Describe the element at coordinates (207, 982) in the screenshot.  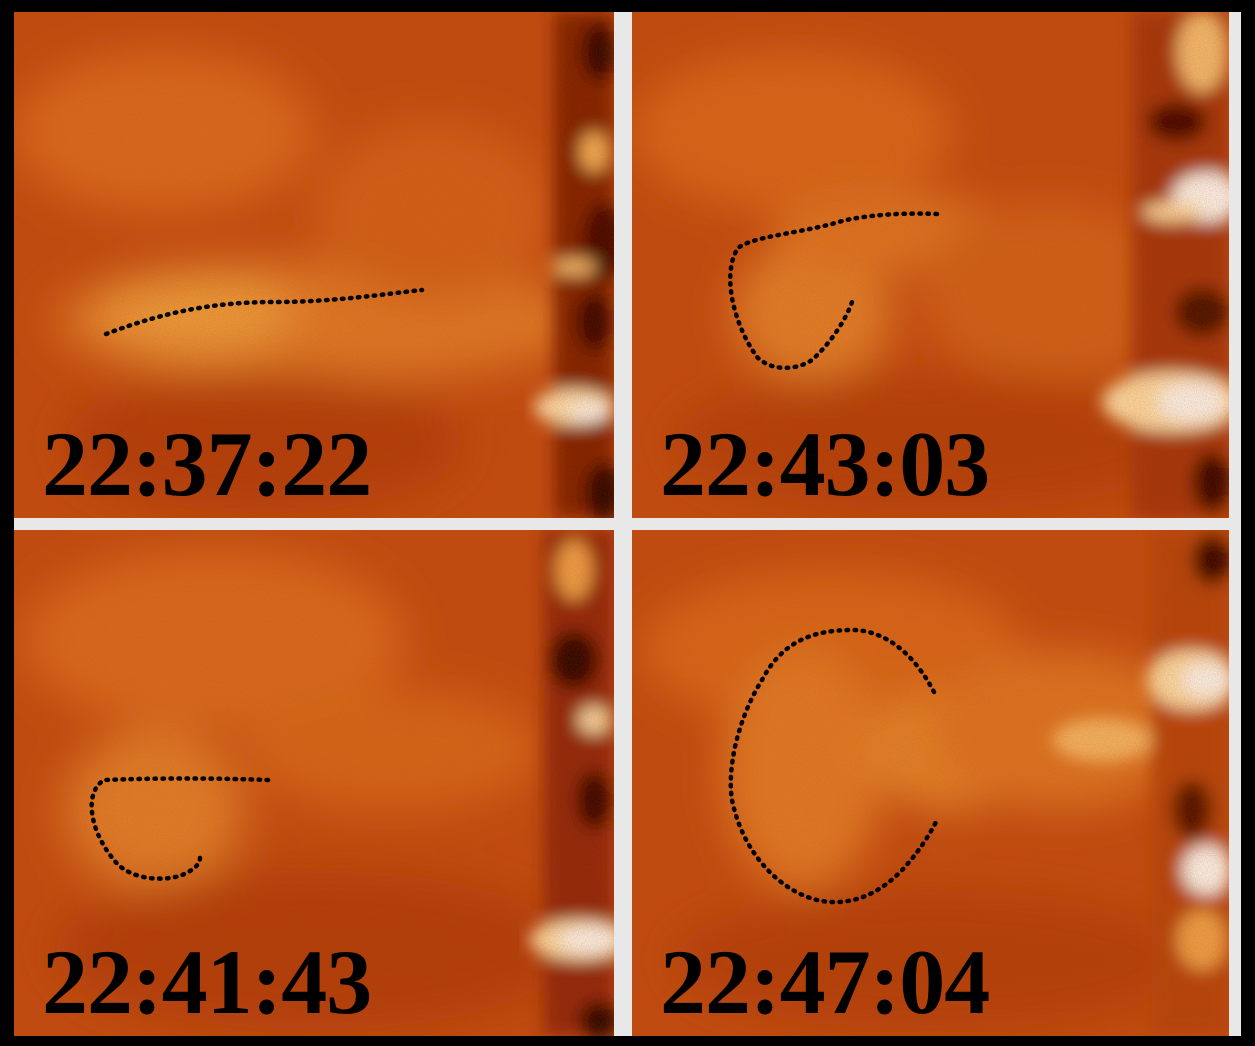
I see `timestamp-label: 22:41:43` at that location.